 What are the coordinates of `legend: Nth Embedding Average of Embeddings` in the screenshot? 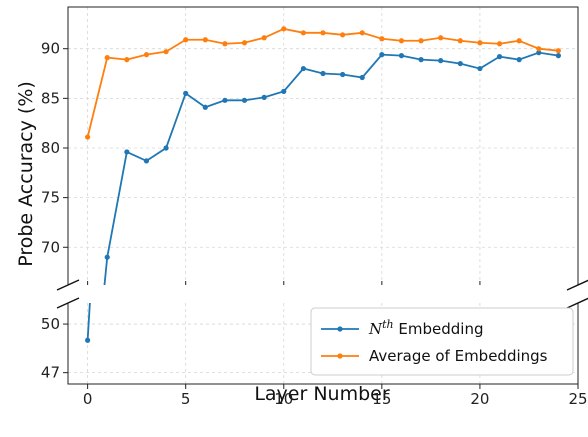 It's located at (442, 341).